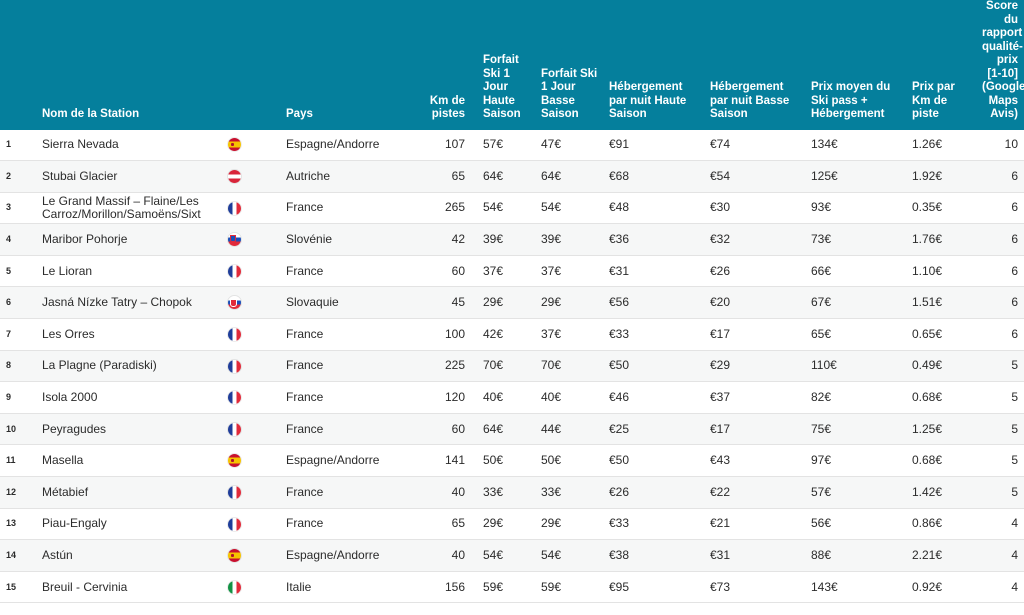  I want to click on row-prix-moyen: 93€, so click(857, 208).